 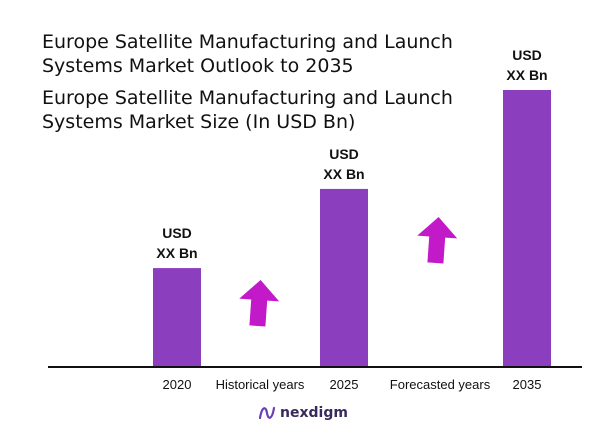 I want to click on period-label: Historical years, so click(x=260, y=384).